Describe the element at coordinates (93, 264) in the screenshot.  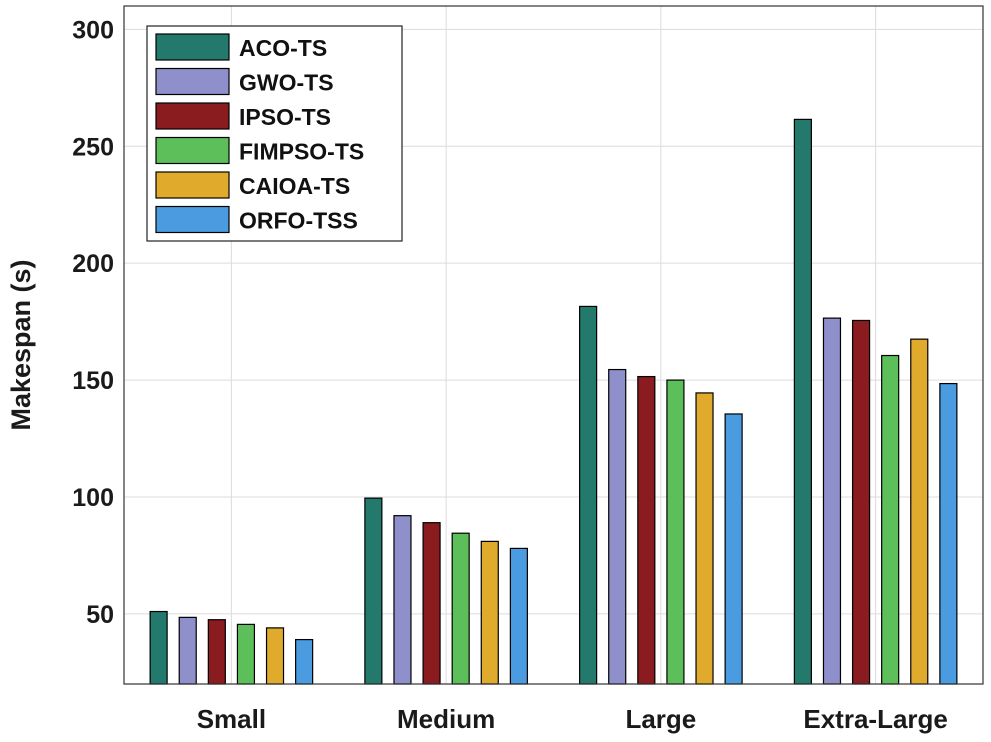
I see `y-tick-label: 200` at that location.